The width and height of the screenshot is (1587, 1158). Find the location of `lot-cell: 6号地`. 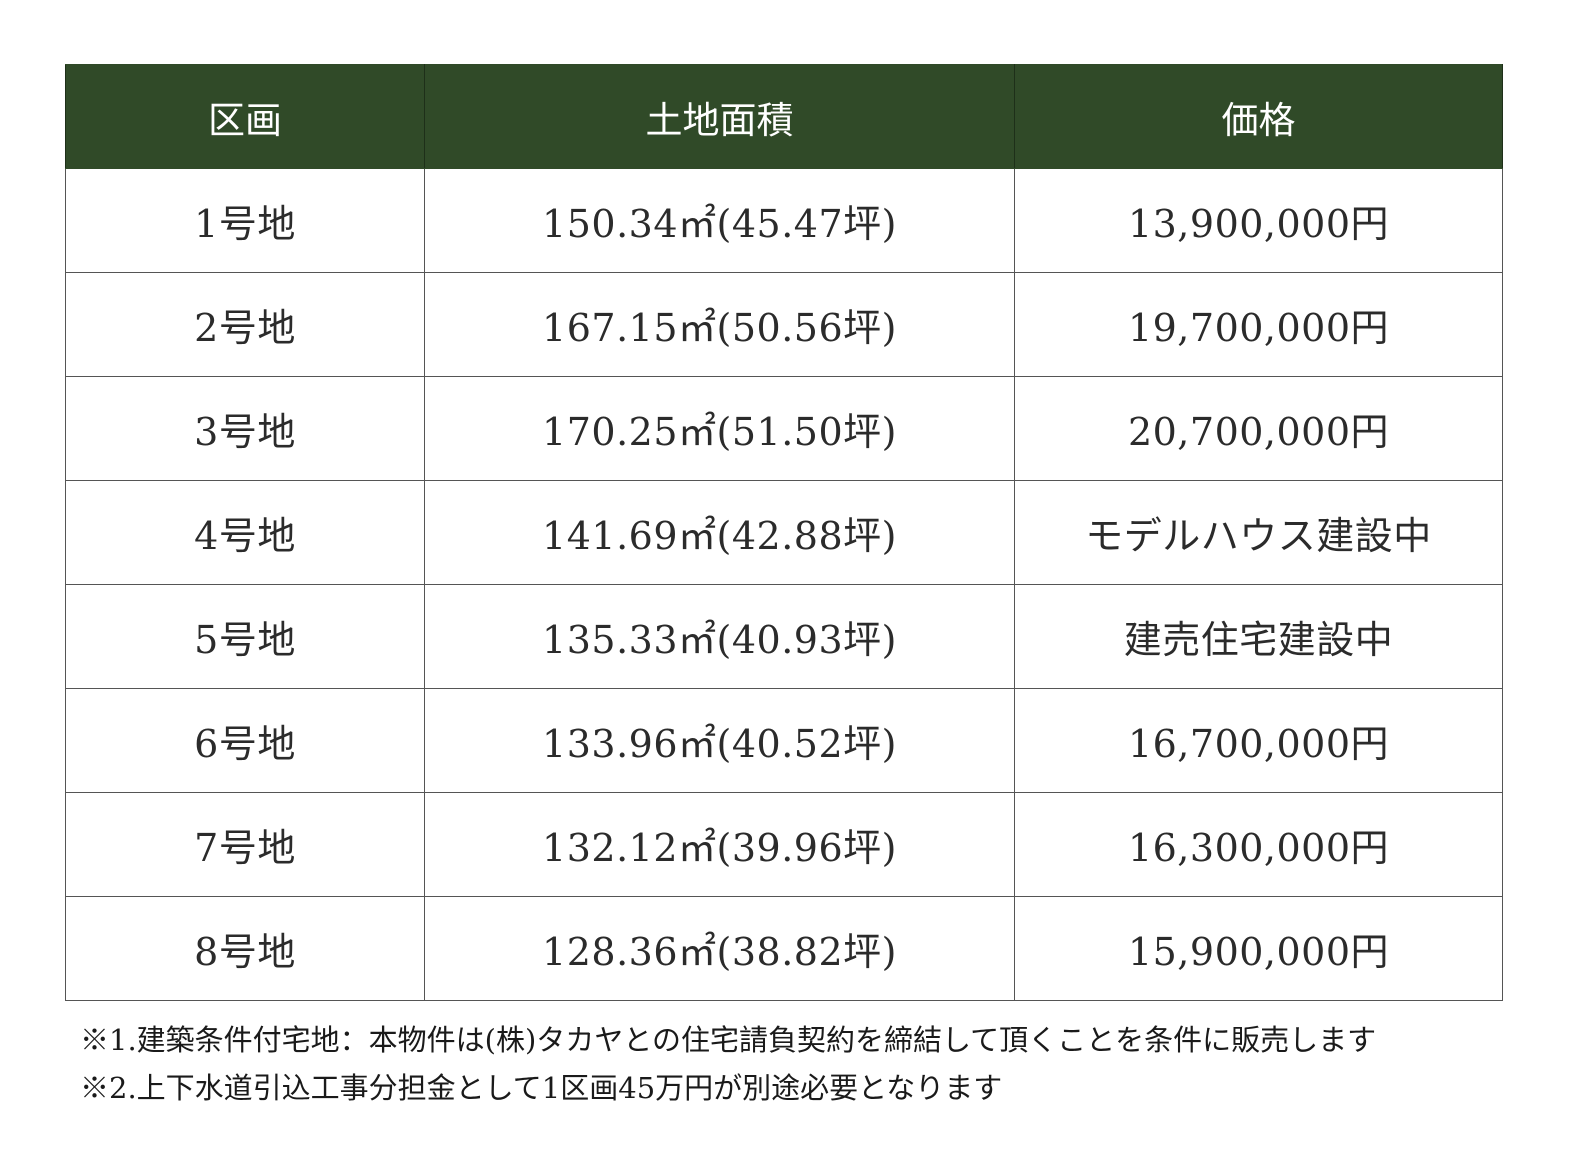

lot-cell: 6号地 is located at coordinates (245, 740).